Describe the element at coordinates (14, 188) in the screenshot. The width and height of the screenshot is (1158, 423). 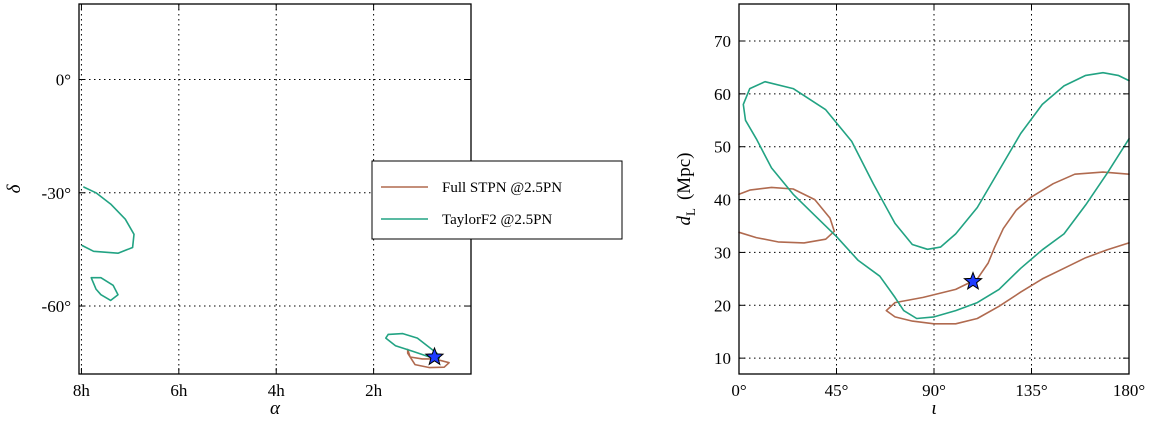
I see `left-y-axis-label: δ` at that location.